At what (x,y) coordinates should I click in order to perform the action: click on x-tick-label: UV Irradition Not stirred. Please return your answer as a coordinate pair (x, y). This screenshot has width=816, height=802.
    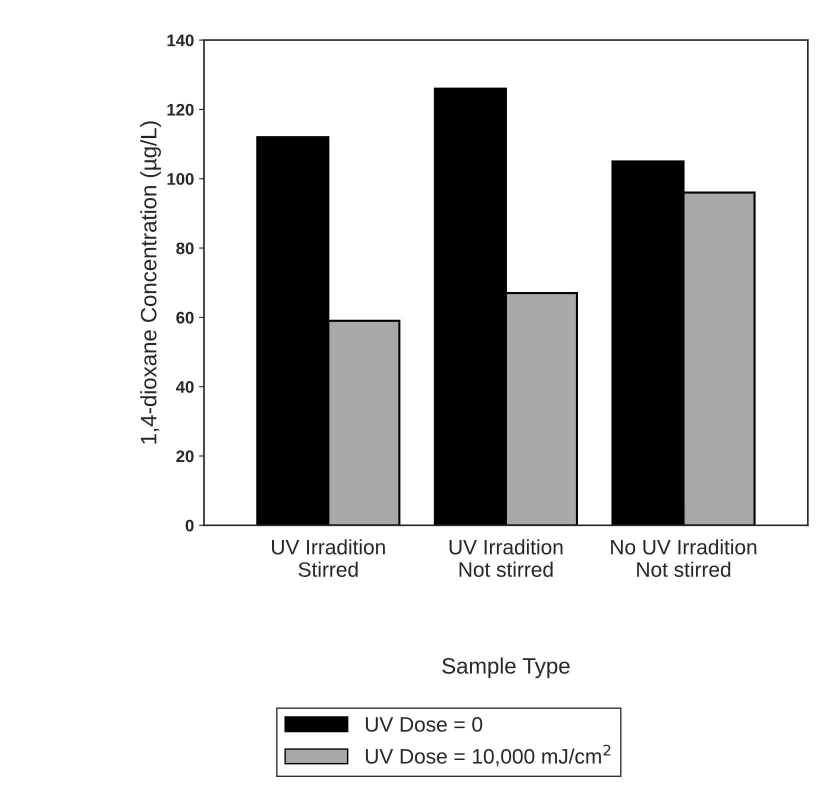
    Looking at the image, I should click on (506, 558).